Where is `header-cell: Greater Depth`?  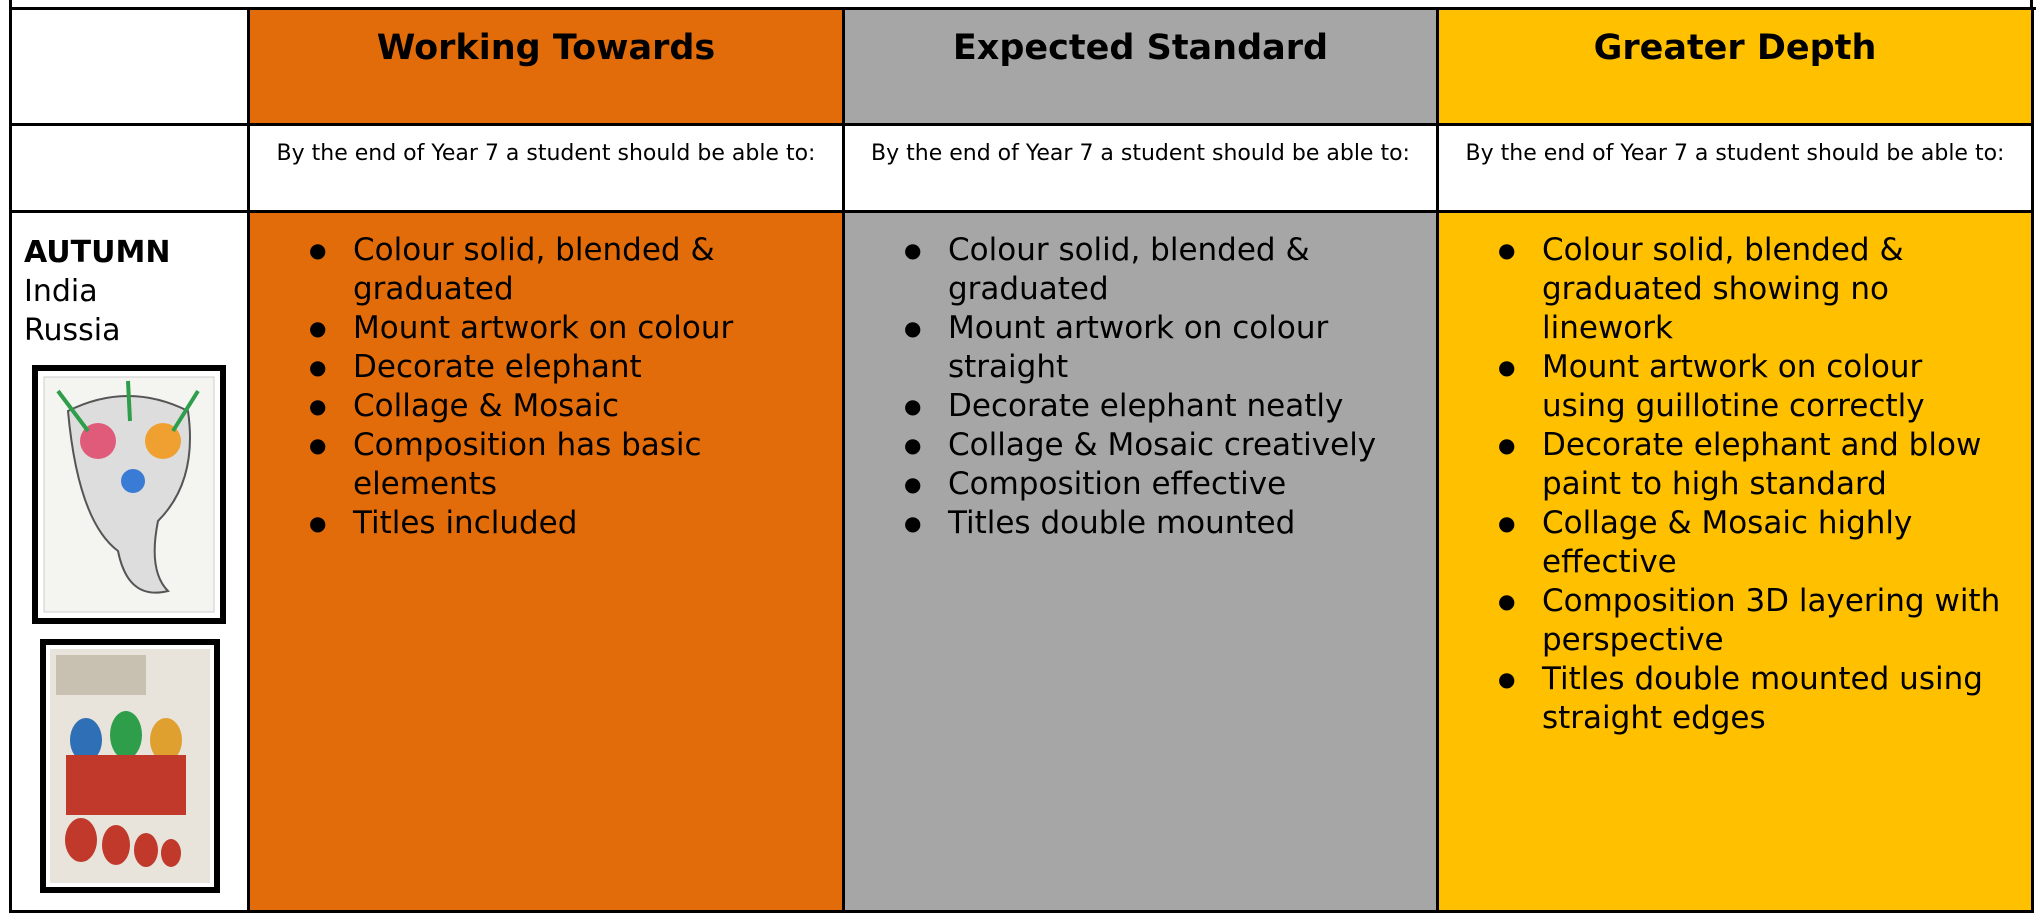 header-cell: Greater Depth is located at coordinates (1736, 68).